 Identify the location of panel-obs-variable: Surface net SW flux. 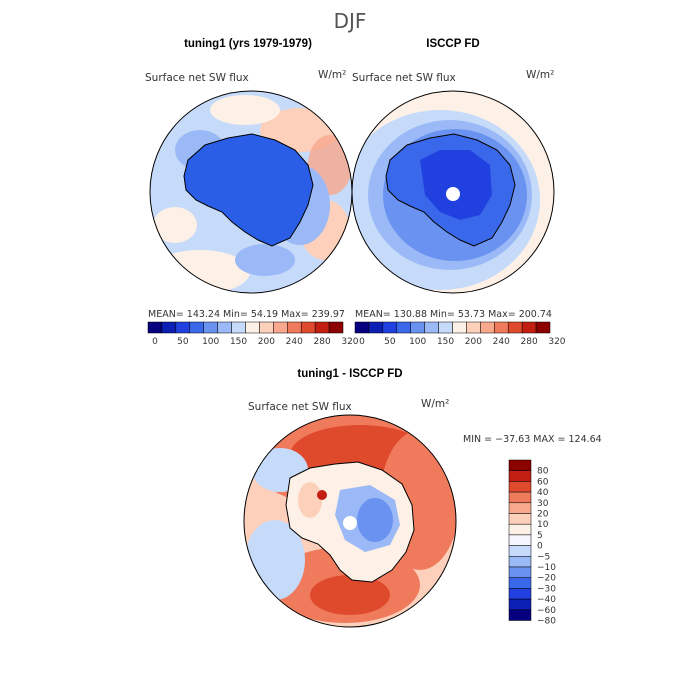
(404, 78).